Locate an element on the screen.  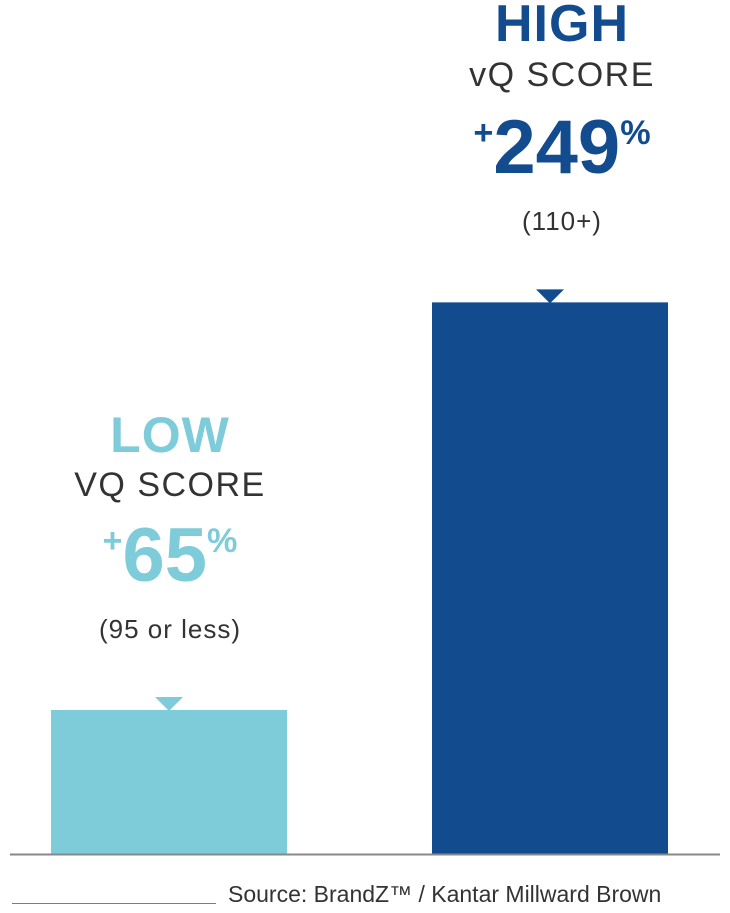
bar-marker-high is located at coordinates (550, 296).